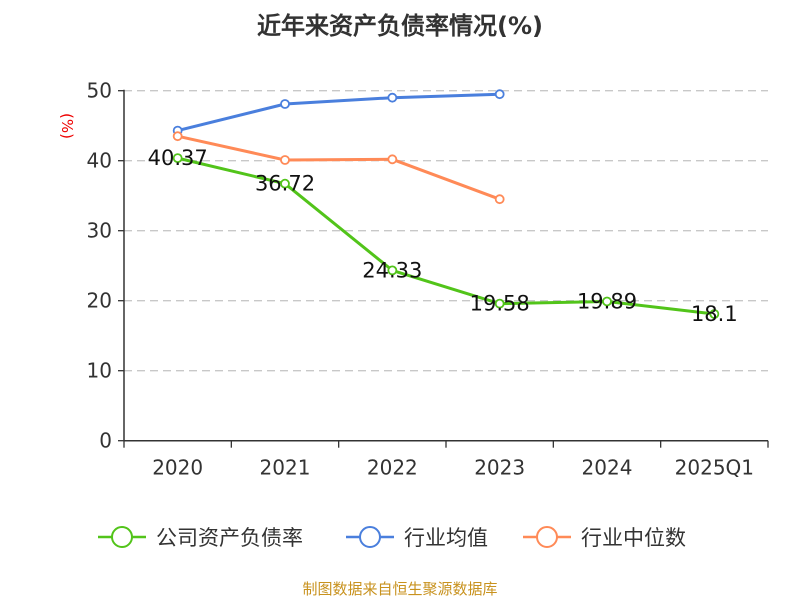 This screenshot has height=600, width=800. I want to click on y-tick-label: 30, so click(99, 231).